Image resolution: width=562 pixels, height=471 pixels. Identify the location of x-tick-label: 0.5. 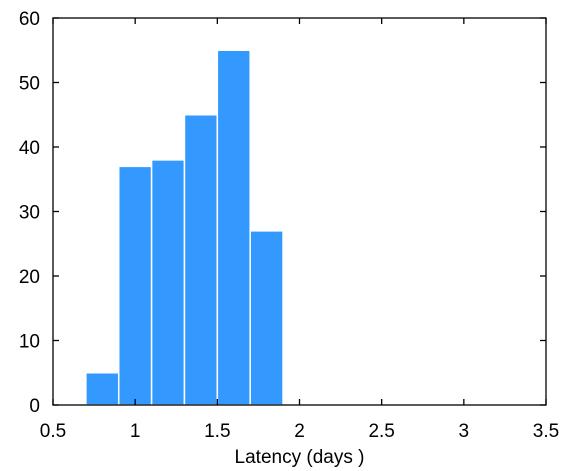
(53, 431).